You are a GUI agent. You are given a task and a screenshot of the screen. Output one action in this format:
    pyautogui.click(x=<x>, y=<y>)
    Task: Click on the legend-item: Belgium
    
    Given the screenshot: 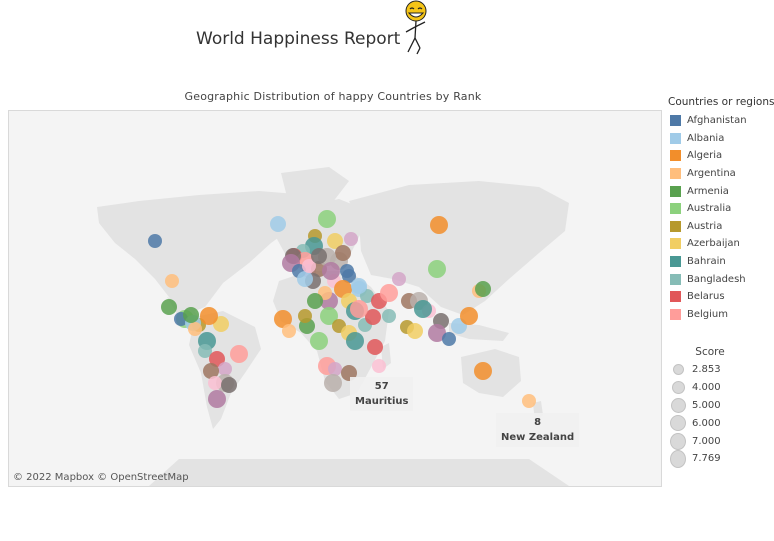 What is the action you would take?
    pyautogui.click(x=721, y=315)
    